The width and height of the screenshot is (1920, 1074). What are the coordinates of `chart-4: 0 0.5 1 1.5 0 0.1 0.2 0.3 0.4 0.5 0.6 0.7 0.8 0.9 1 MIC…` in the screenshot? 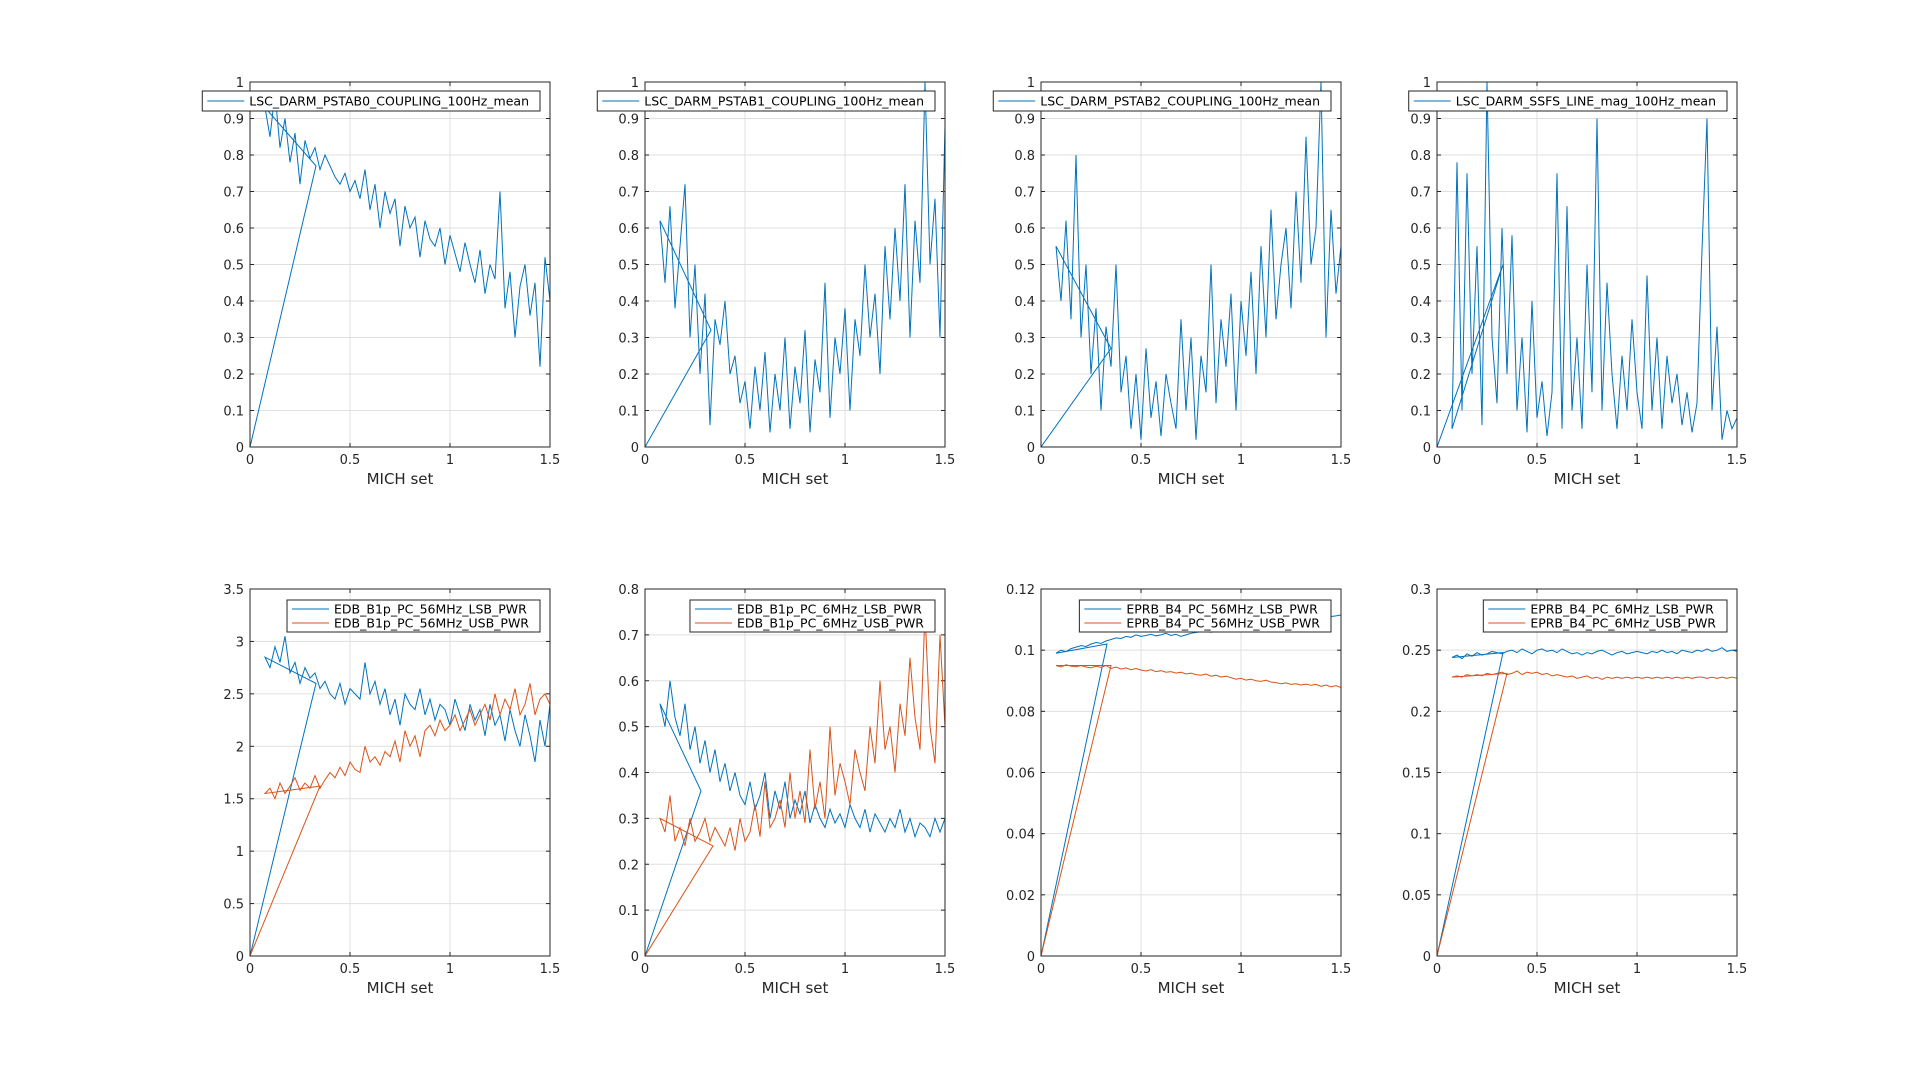 It's located at (1577, 282).